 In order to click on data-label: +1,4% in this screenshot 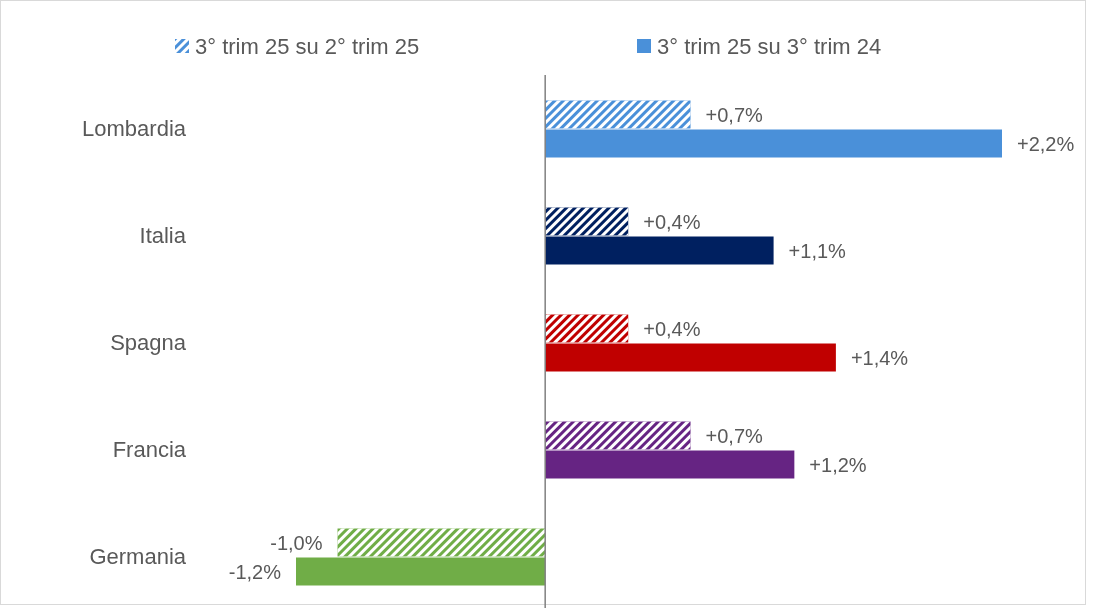, I will do `click(879, 357)`.